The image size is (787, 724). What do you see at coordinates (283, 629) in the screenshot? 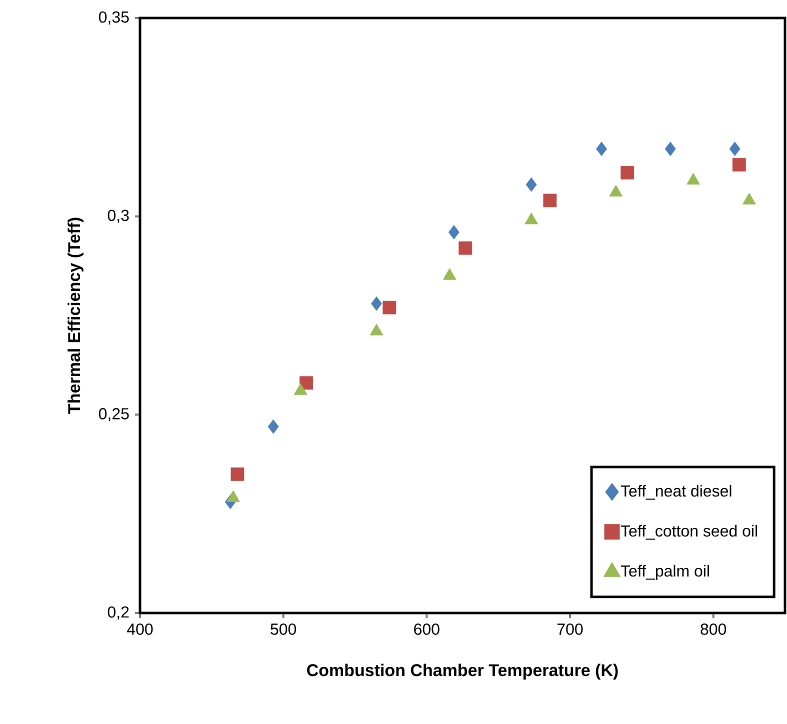
I see `x-tick-label: 500` at bounding box center [283, 629].